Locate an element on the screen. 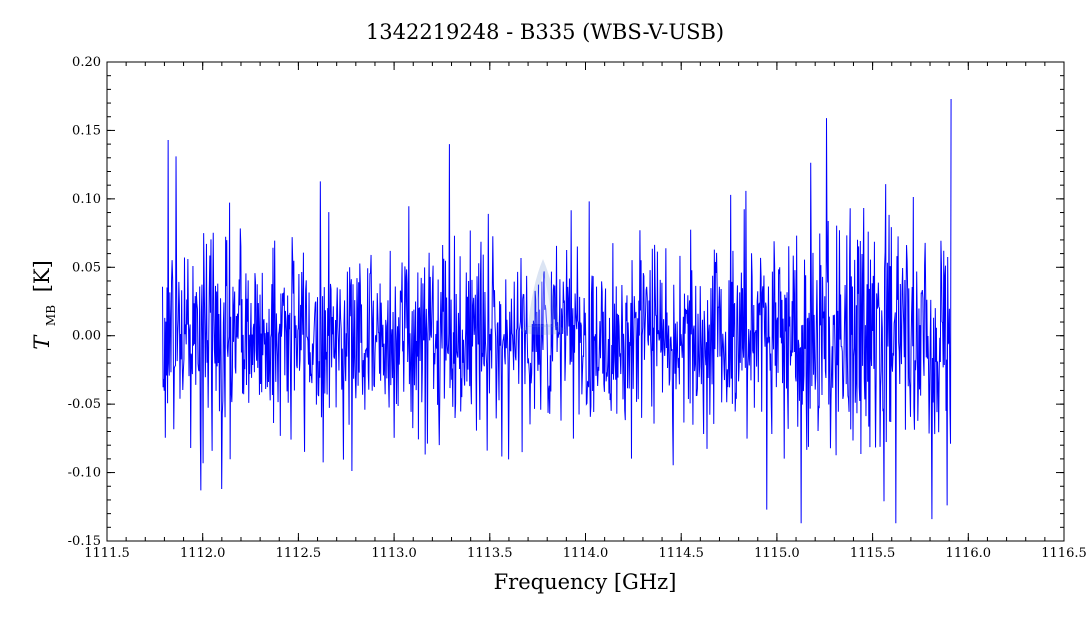 The image size is (1090, 622). logo-highlight is located at coordinates (543, 299).